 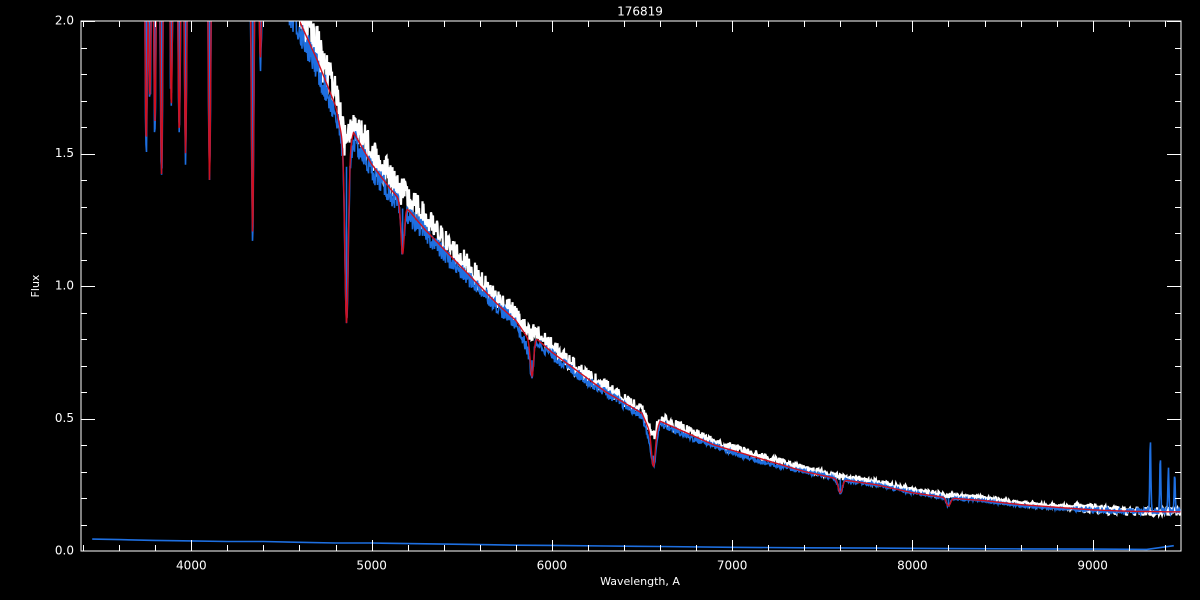 What do you see at coordinates (912, 566) in the screenshot?
I see `x-tick-label: 8000` at bounding box center [912, 566].